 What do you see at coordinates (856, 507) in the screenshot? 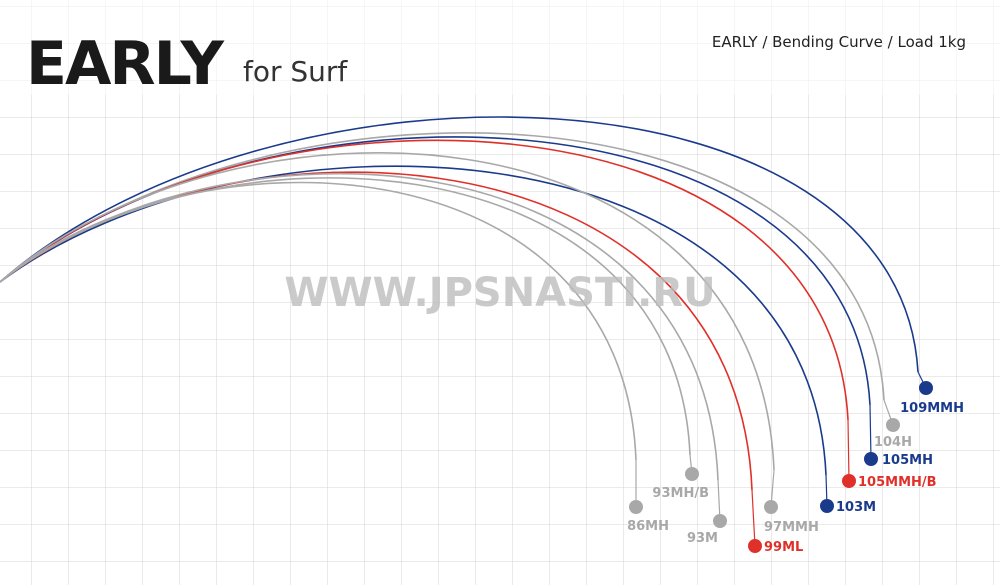
I see `curve-label: 103M` at bounding box center [856, 507].